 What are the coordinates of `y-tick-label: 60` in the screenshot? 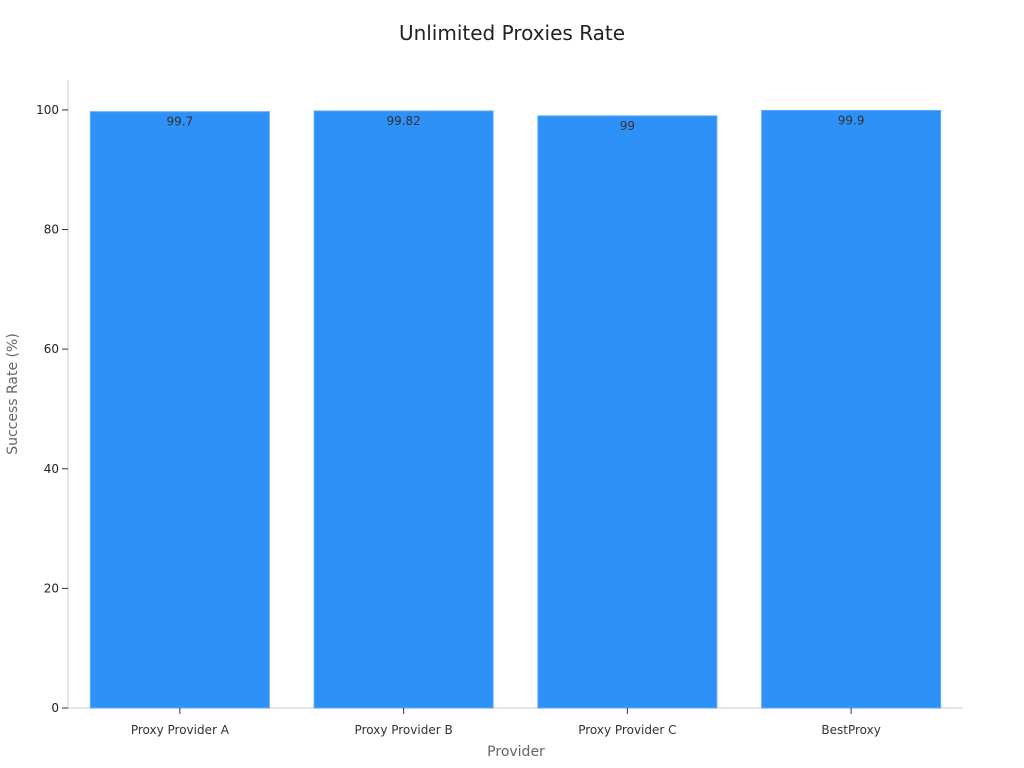 It's located at (51, 349).